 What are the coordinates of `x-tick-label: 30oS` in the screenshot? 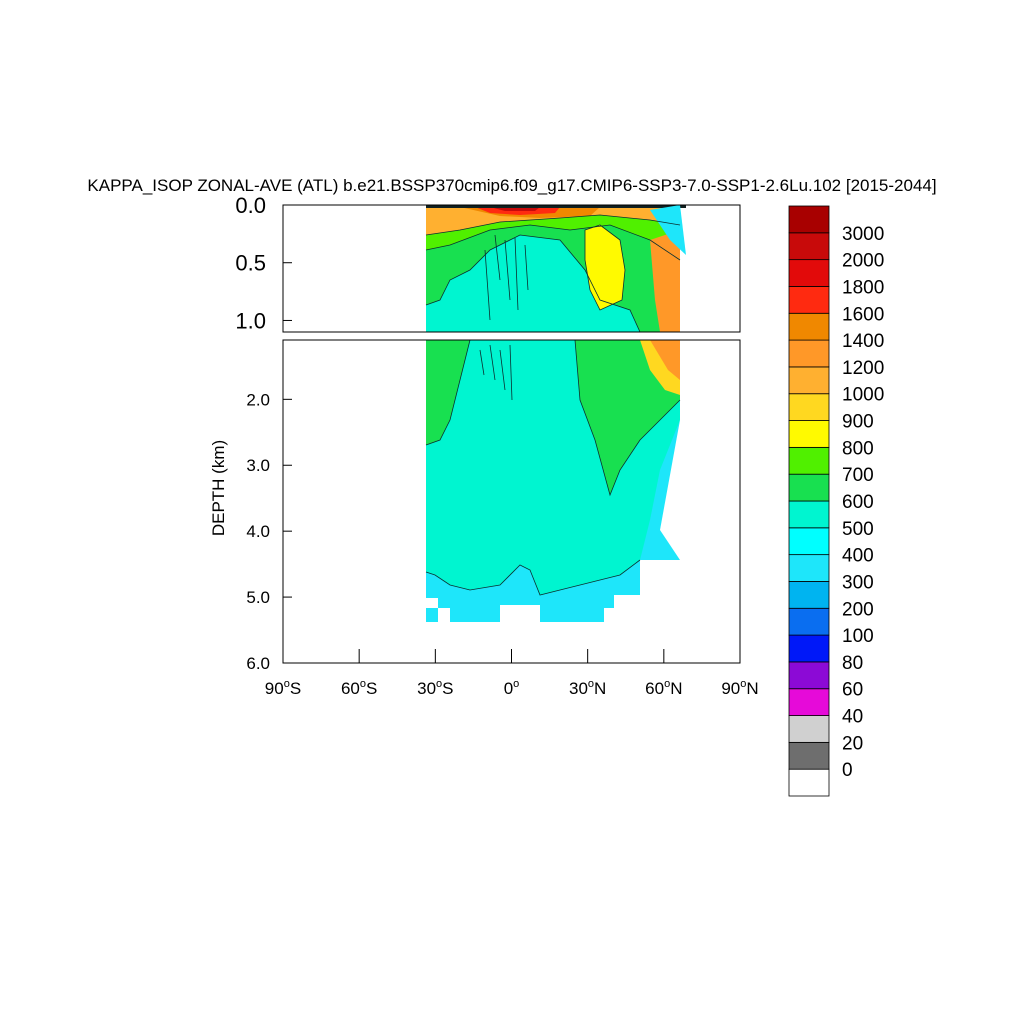 It's located at (435, 688).